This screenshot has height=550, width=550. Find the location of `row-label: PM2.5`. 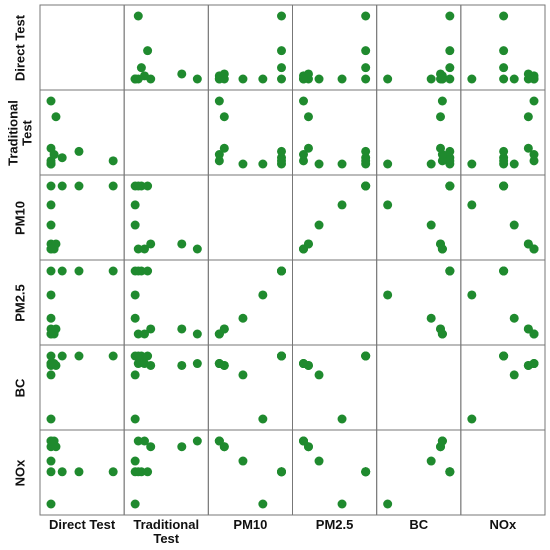

row-label: PM2.5 is located at coordinates (19, 302).